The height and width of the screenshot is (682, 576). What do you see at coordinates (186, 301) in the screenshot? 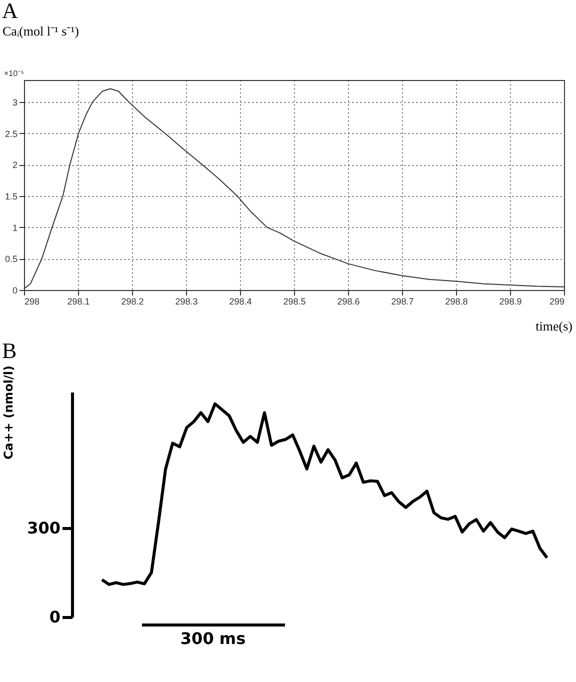
I see `x-tick-label: 298.3` at bounding box center [186, 301].